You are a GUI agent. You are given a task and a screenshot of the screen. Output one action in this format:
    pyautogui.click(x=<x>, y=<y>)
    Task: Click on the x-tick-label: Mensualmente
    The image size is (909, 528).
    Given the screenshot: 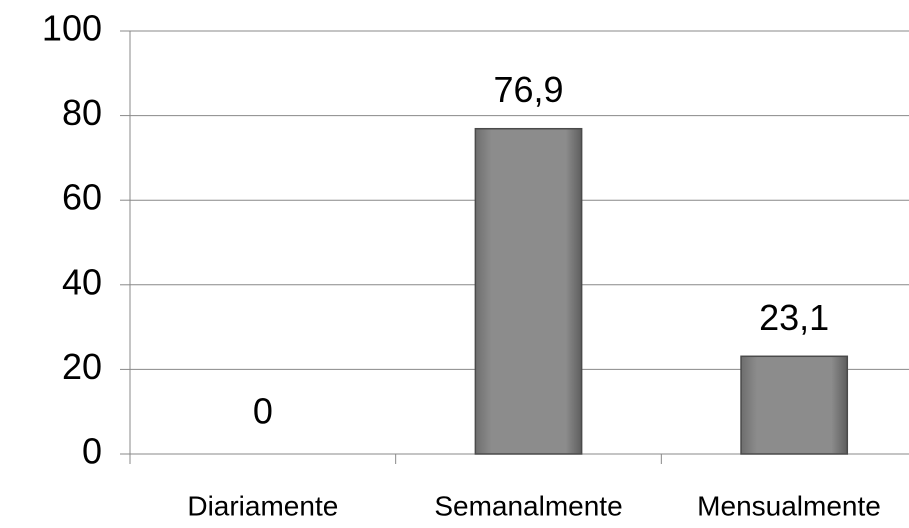 What is the action you would take?
    pyautogui.click(x=789, y=505)
    